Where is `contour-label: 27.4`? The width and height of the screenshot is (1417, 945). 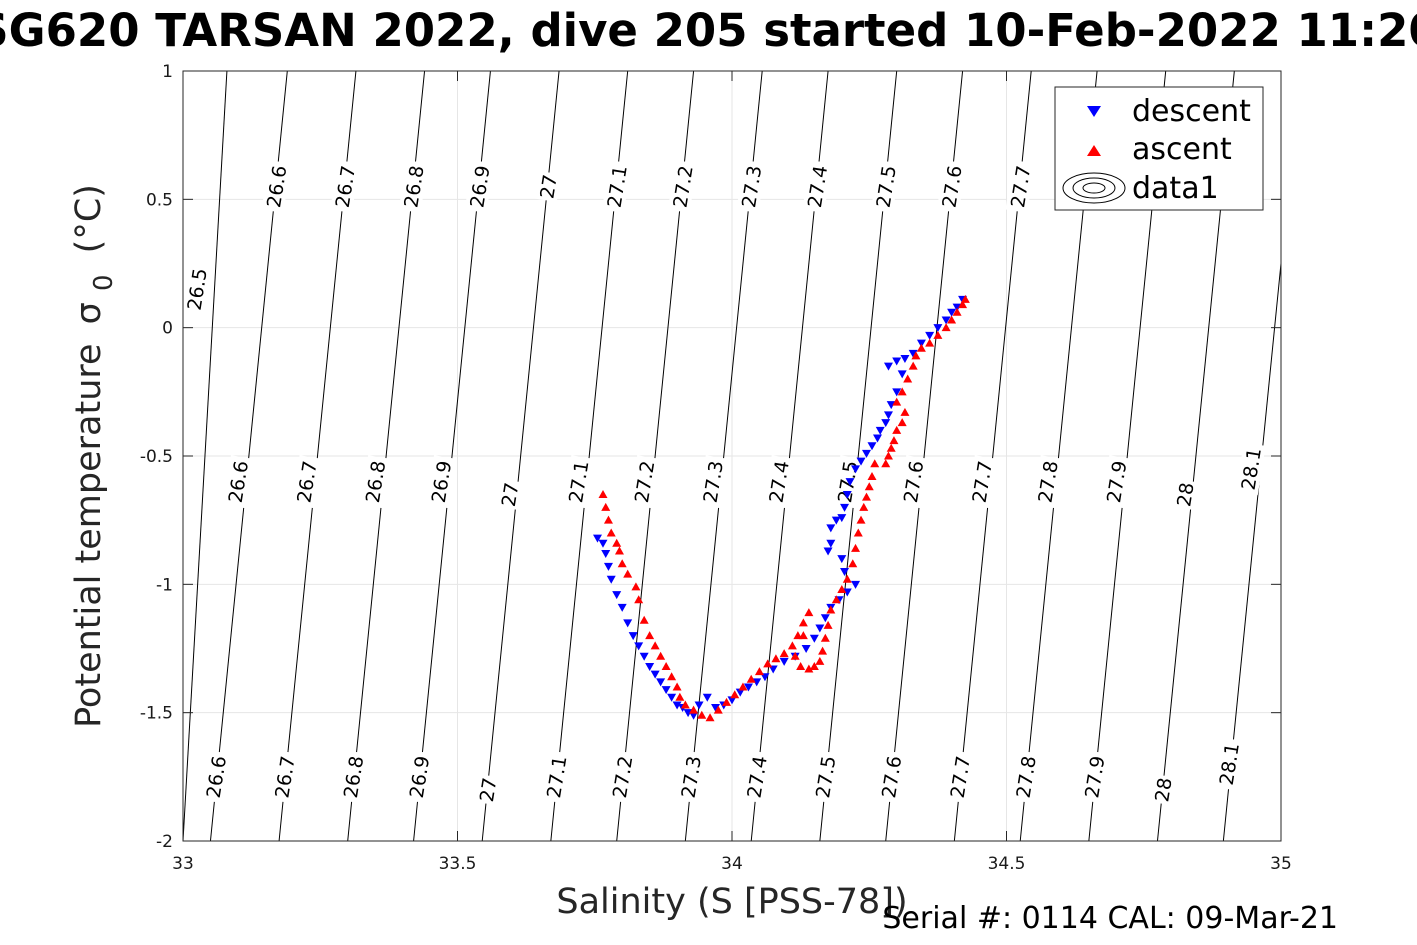
contour-label: 27.4 is located at coordinates (756, 777).